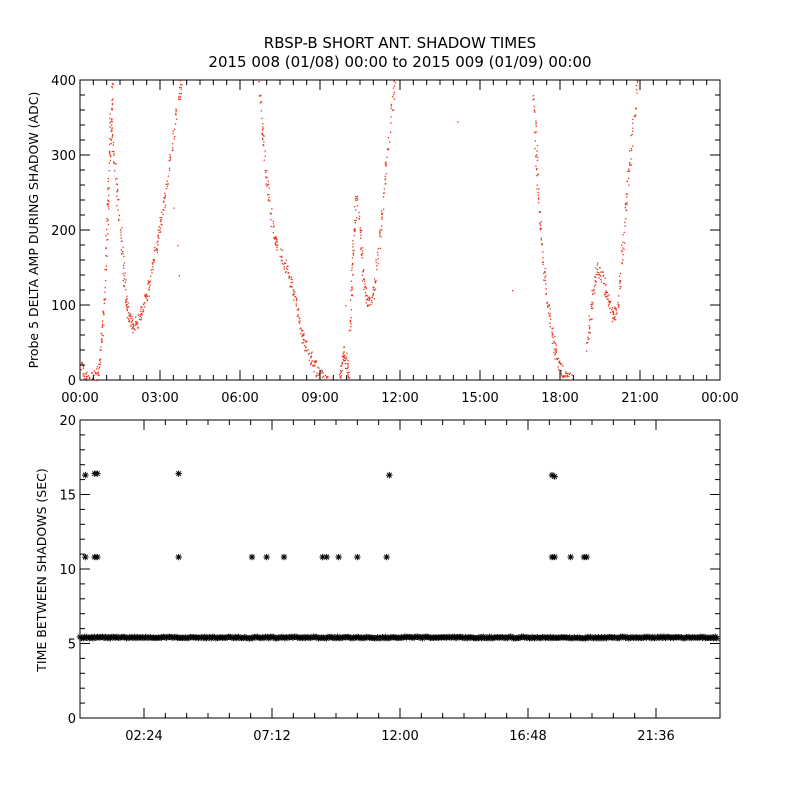  I want to click on y-tick-label: 5, so click(72, 645).